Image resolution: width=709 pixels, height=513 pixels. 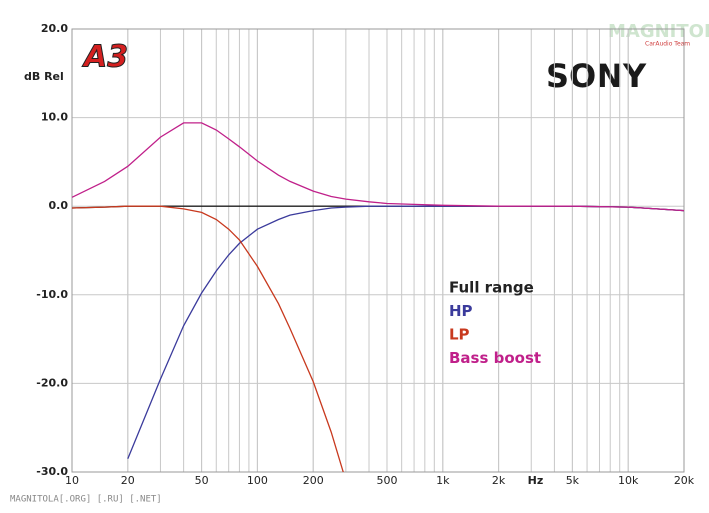 What do you see at coordinates (658, 31) in the screenshot?
I see `watermark: MAGNITOLA` at bounding box center [658, 31].